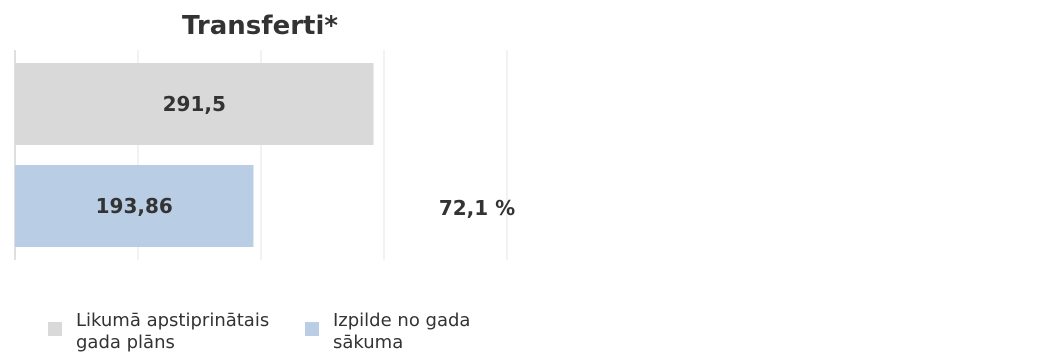 Image resolution: width=1055 pixels, height=354 pixels. Describe the element at coordinates (312, 329) in the screenshot. I see `legend-swatch-execution` at that location.